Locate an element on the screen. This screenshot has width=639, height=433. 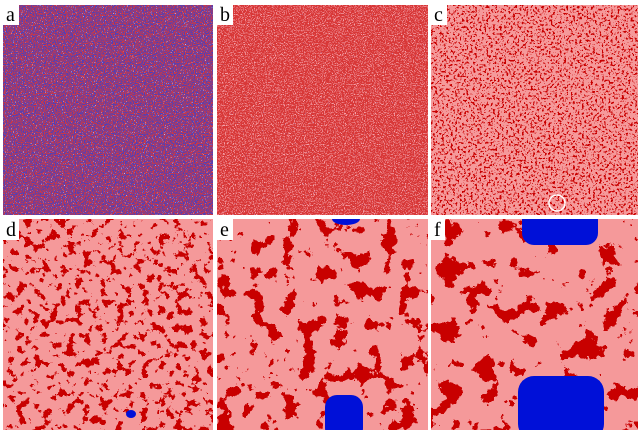
panel-label: b is located at coordinates (225, 15).